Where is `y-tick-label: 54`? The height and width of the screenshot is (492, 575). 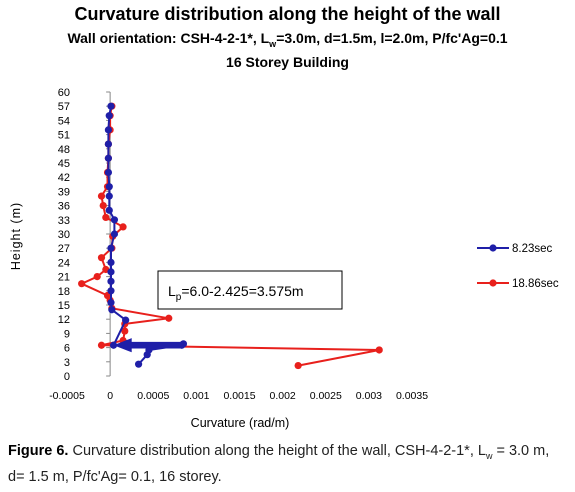 y-tick-label: 54 is located at coordinates (64, 121).